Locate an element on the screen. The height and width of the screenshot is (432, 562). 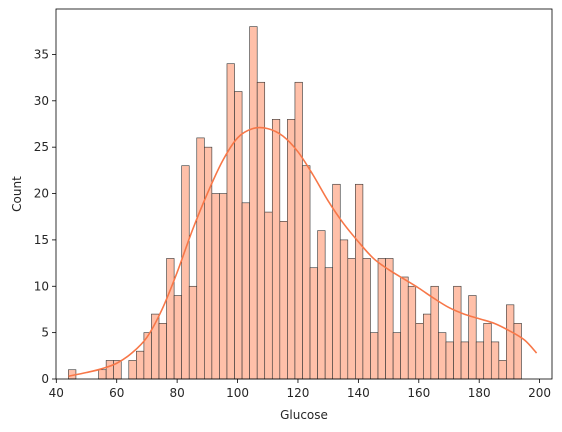
y-tick-label: 25 is located at coordinates (41, 147).